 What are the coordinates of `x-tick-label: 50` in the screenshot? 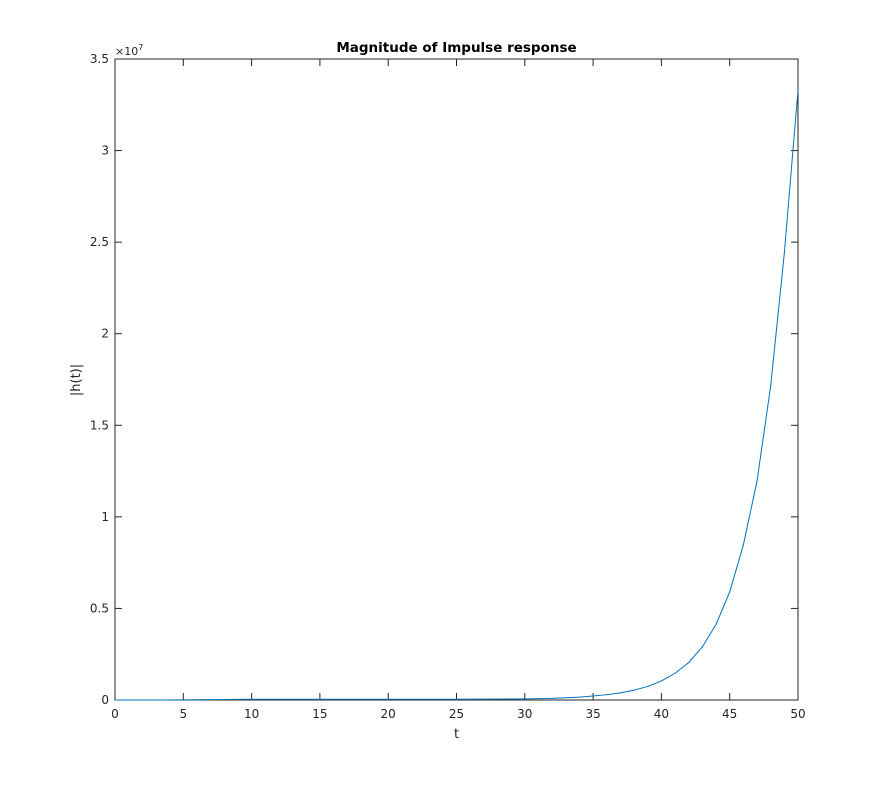 It's located at (797, 714).